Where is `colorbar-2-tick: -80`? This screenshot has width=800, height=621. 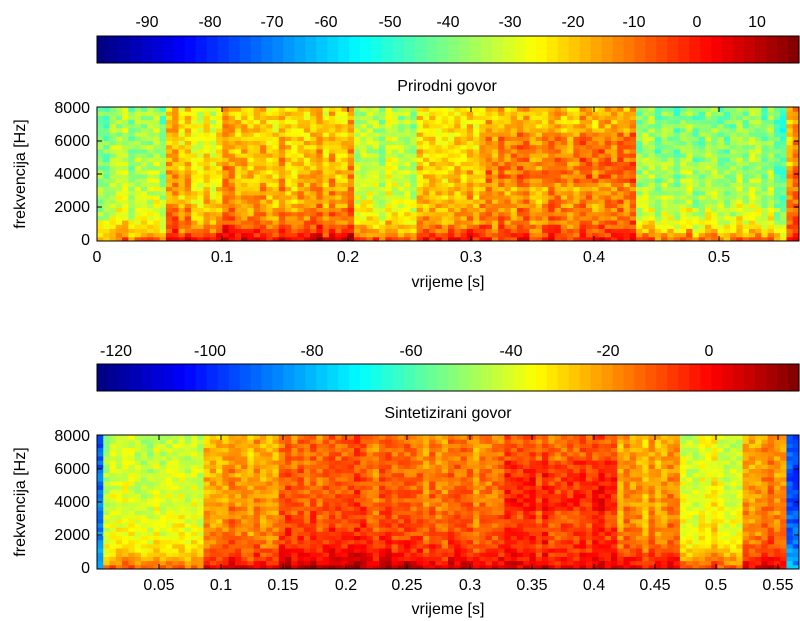 colorbar-2-tick: -80 is located at coordinates (311, 351).